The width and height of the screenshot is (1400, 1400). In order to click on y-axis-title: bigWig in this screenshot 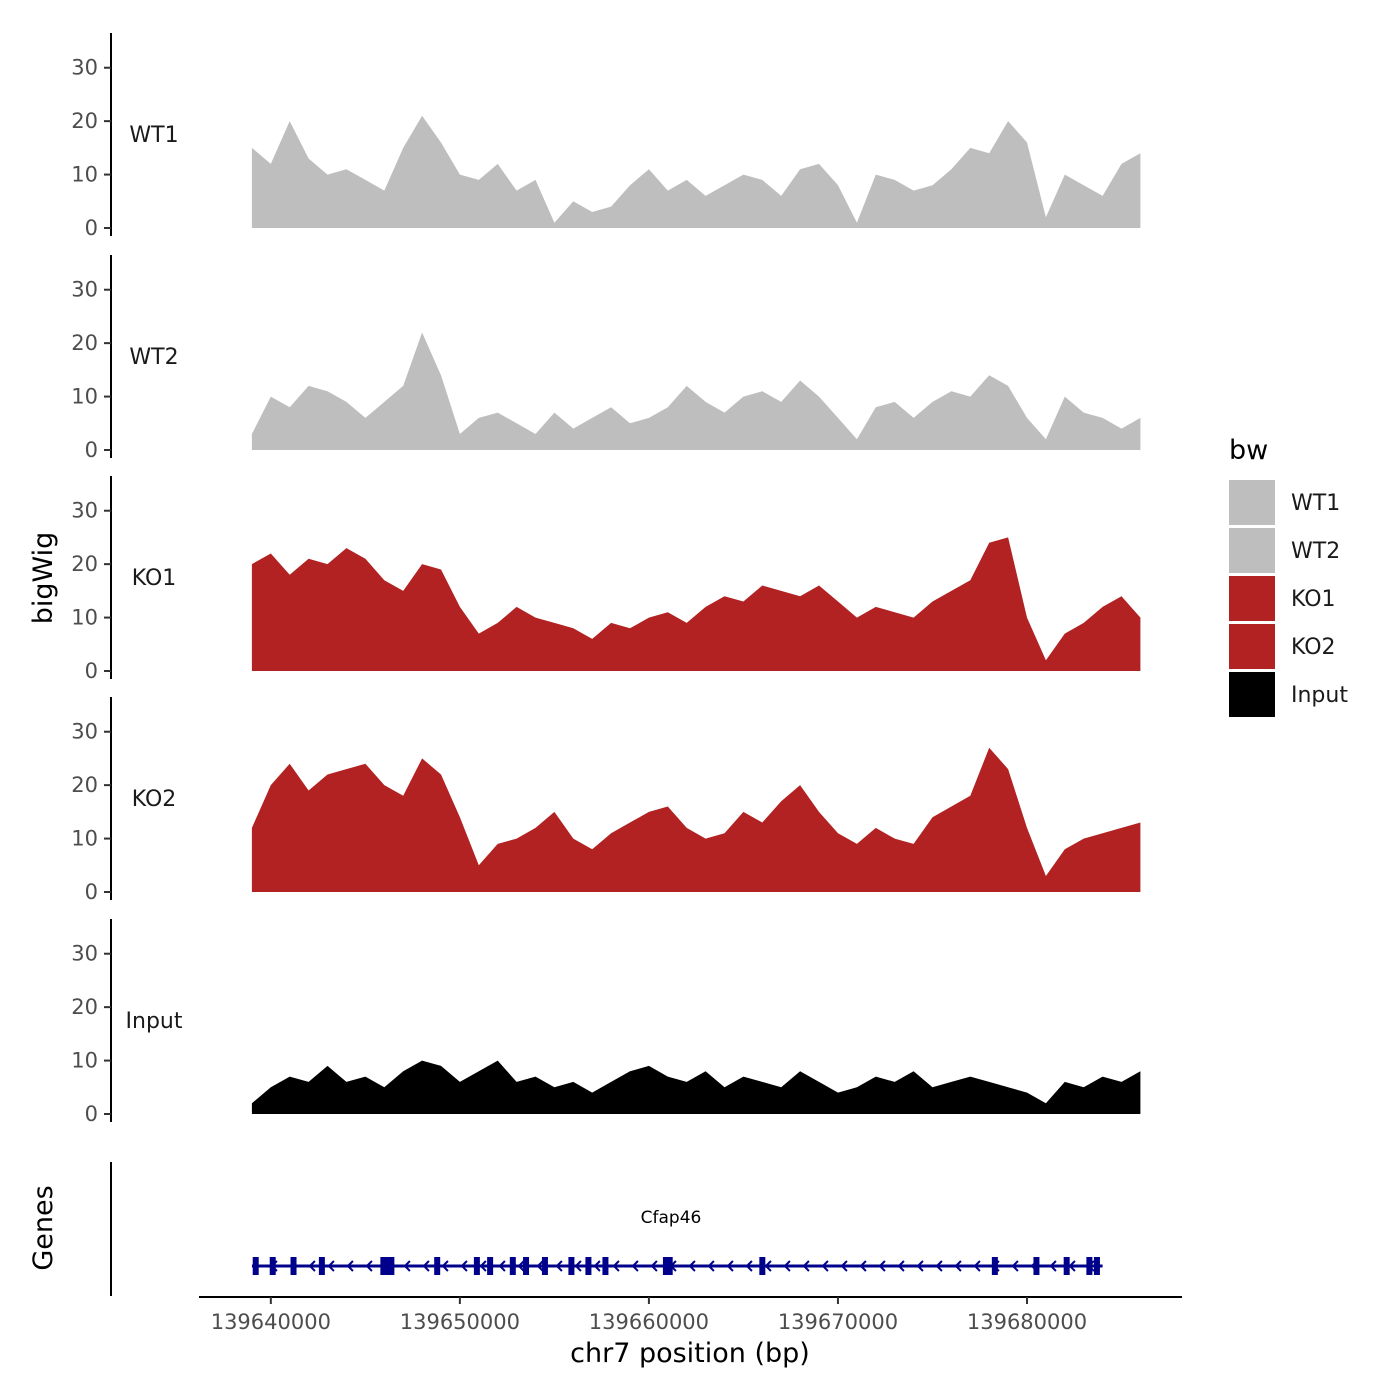, I will do `click(43, 578)`.